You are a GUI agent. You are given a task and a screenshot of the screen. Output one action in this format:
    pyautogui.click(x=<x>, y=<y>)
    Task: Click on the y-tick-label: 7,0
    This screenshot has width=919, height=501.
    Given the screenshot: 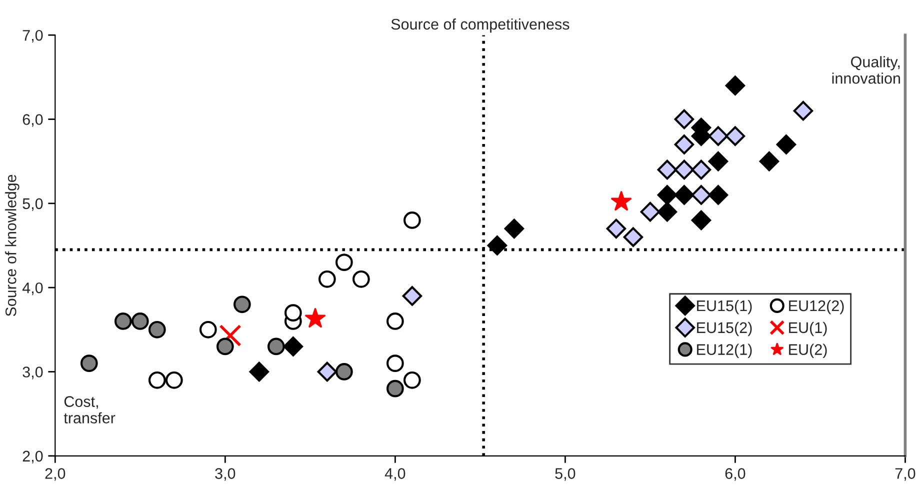 What is the action you would take?
    pyautogui.click(x=32, y=36)
    